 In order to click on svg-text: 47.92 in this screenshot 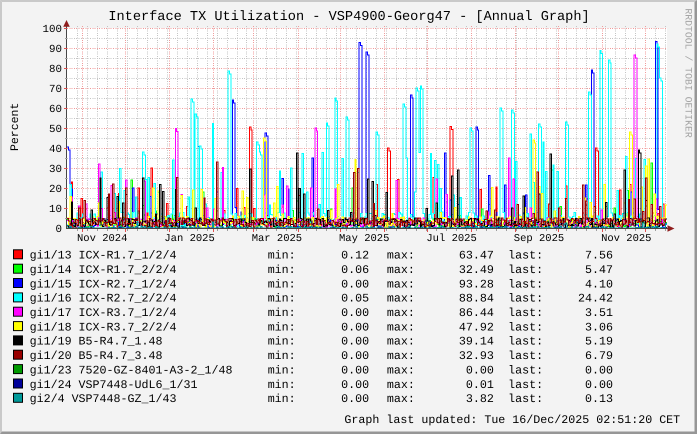, I will do `click(476, 327)`.